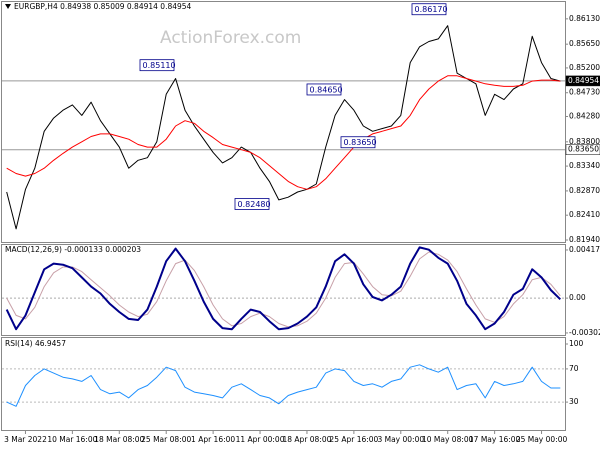 This screenshot has height=450, width=600. Describe the element at coordinates (72, 439) in the screenshot. I see `x-tick-label: 10 Mar 16:00` at that location.